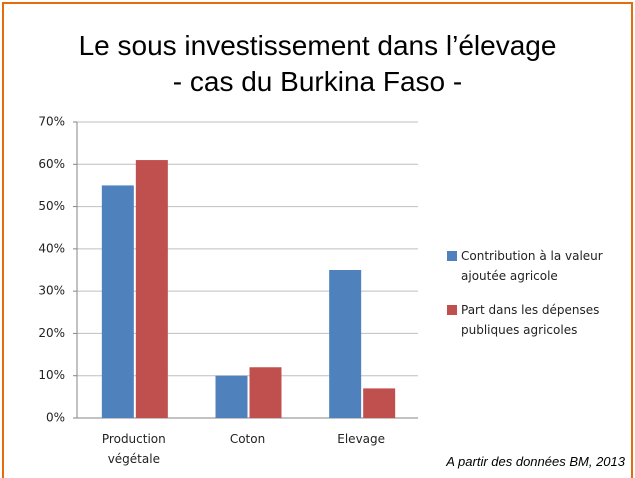  I want to click on y-tick-label: 60%, so click(51, 164).